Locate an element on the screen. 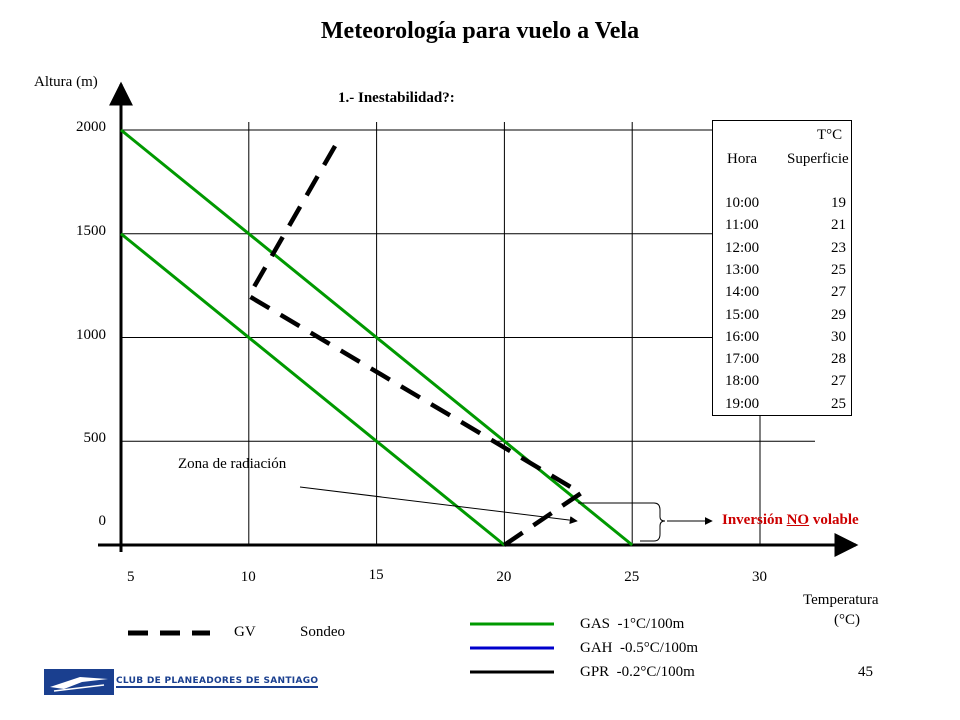 This screenshot has width=960, height=720. table-cell-hora: 10:00 is located at coordinates (742, 203).